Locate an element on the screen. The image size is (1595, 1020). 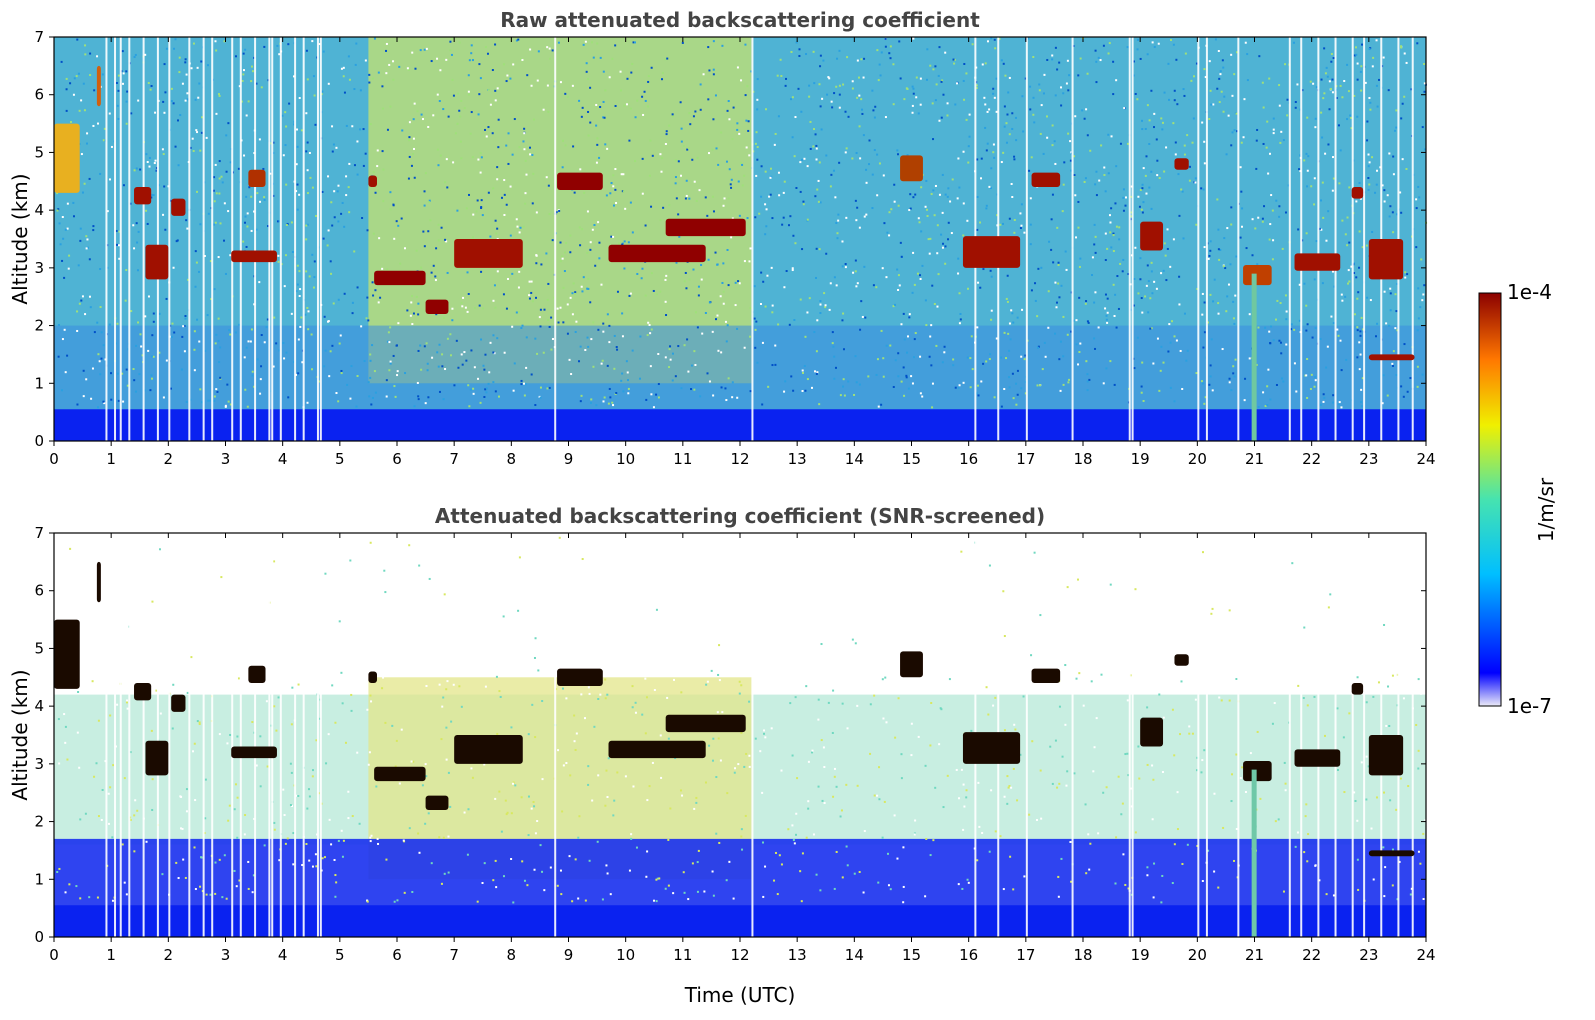
x-tick-label: 17 is located at coordinates (1025, 955).